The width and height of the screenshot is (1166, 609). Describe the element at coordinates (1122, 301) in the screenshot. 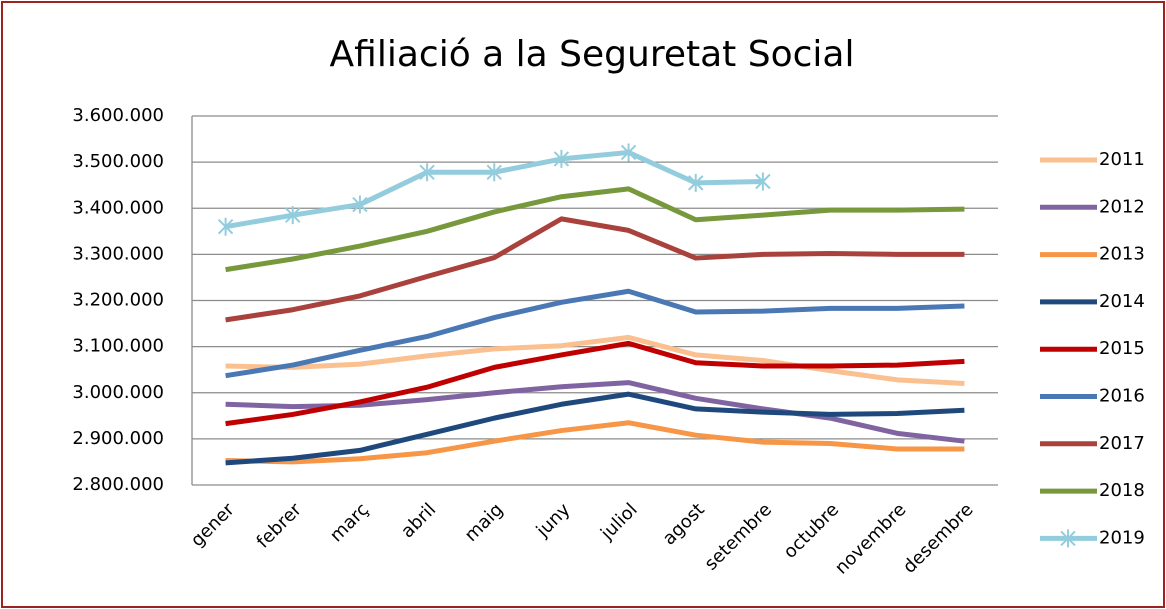

I see `legend-label: 2014` at that location.